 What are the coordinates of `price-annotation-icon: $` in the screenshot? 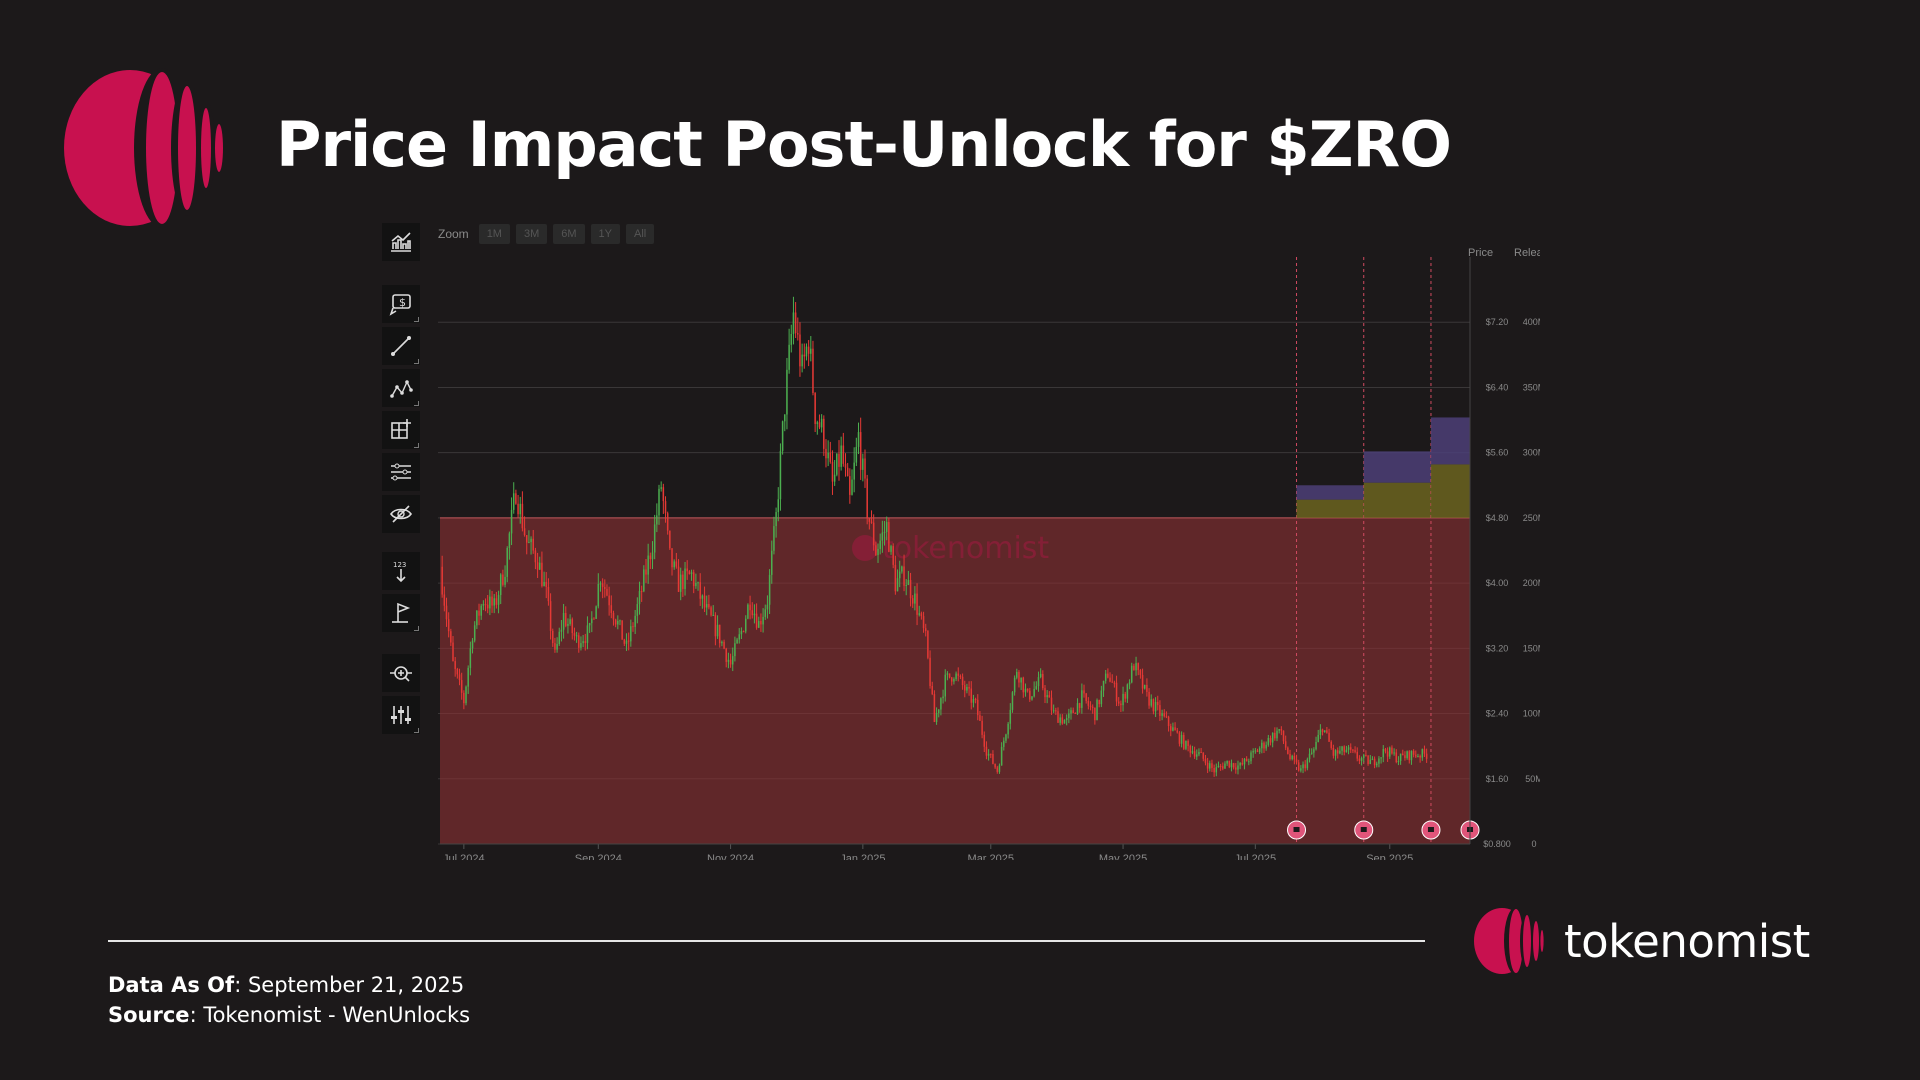 It's located at (401, 304).